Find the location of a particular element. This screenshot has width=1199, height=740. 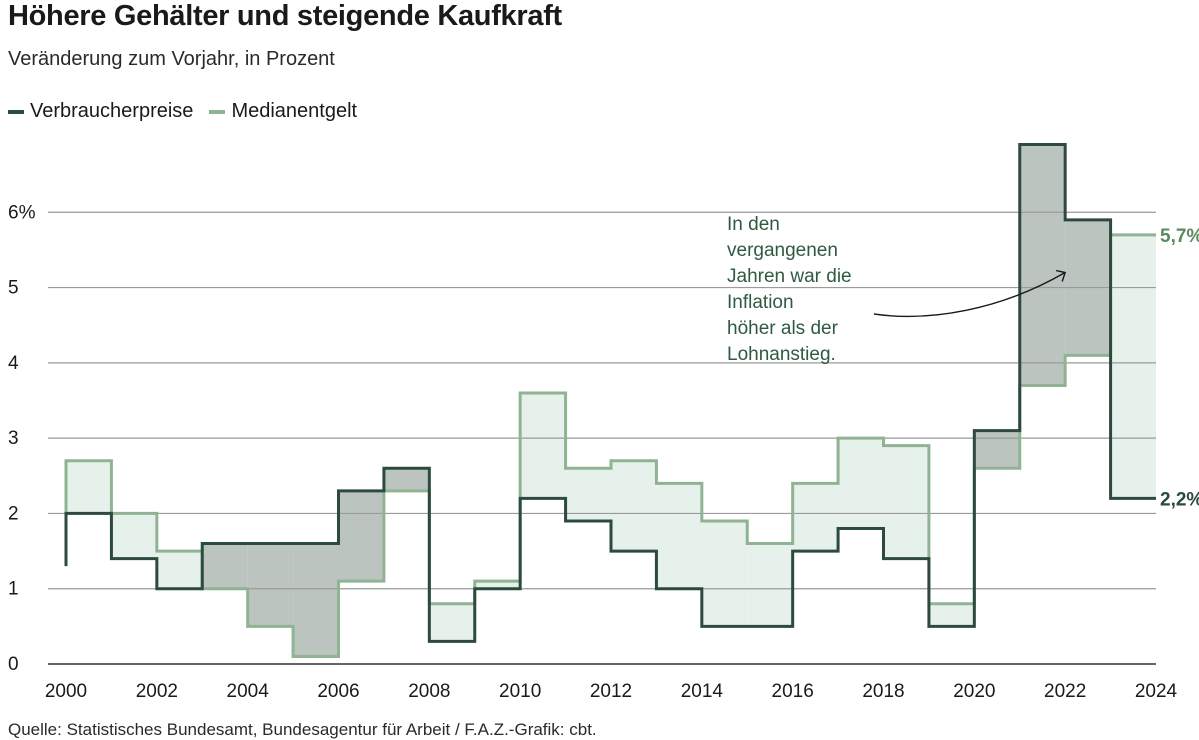

gap-area-2012 is located at coordinates (634, 506).